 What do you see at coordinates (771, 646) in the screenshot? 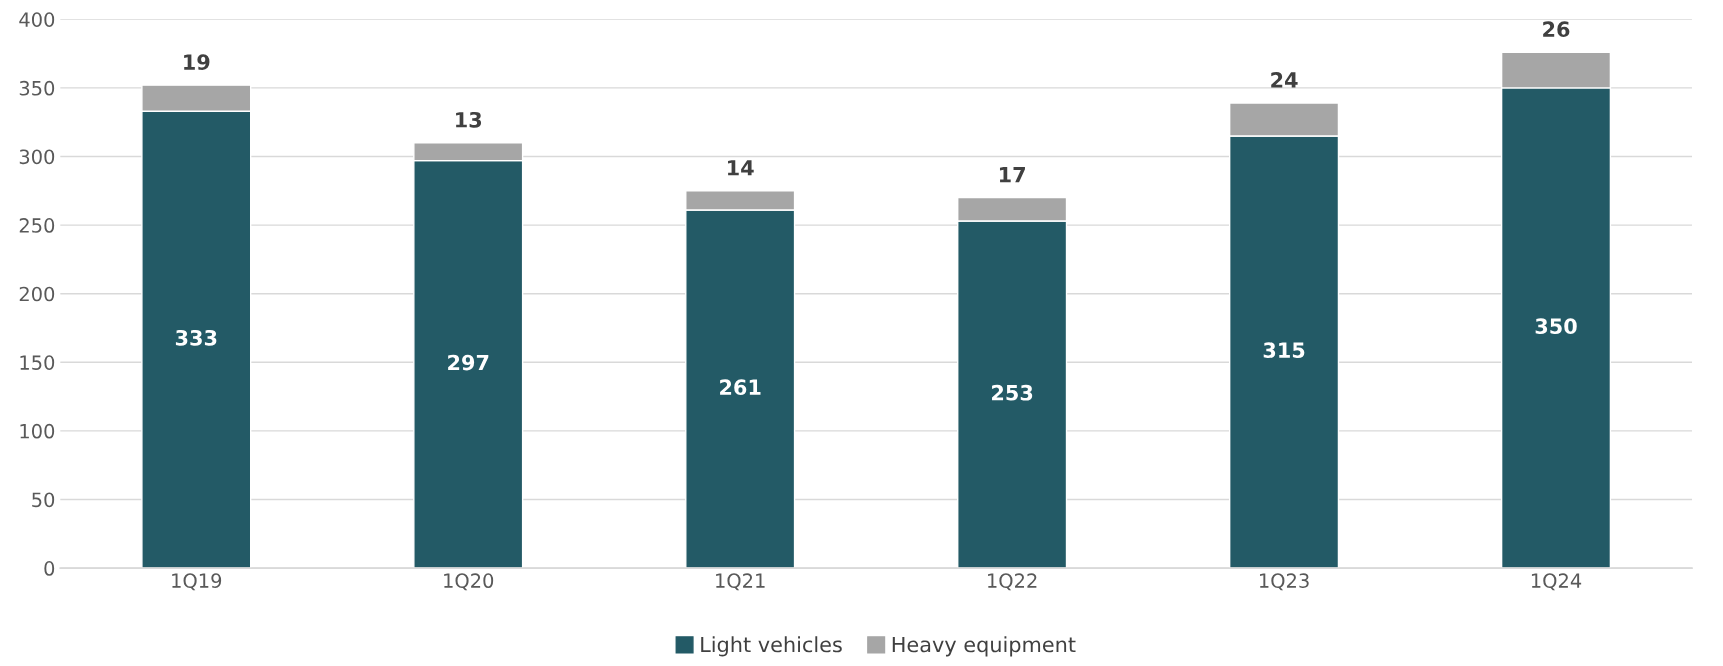
I see `legend-label: Light vehicles` at bounding box center [771, 646].